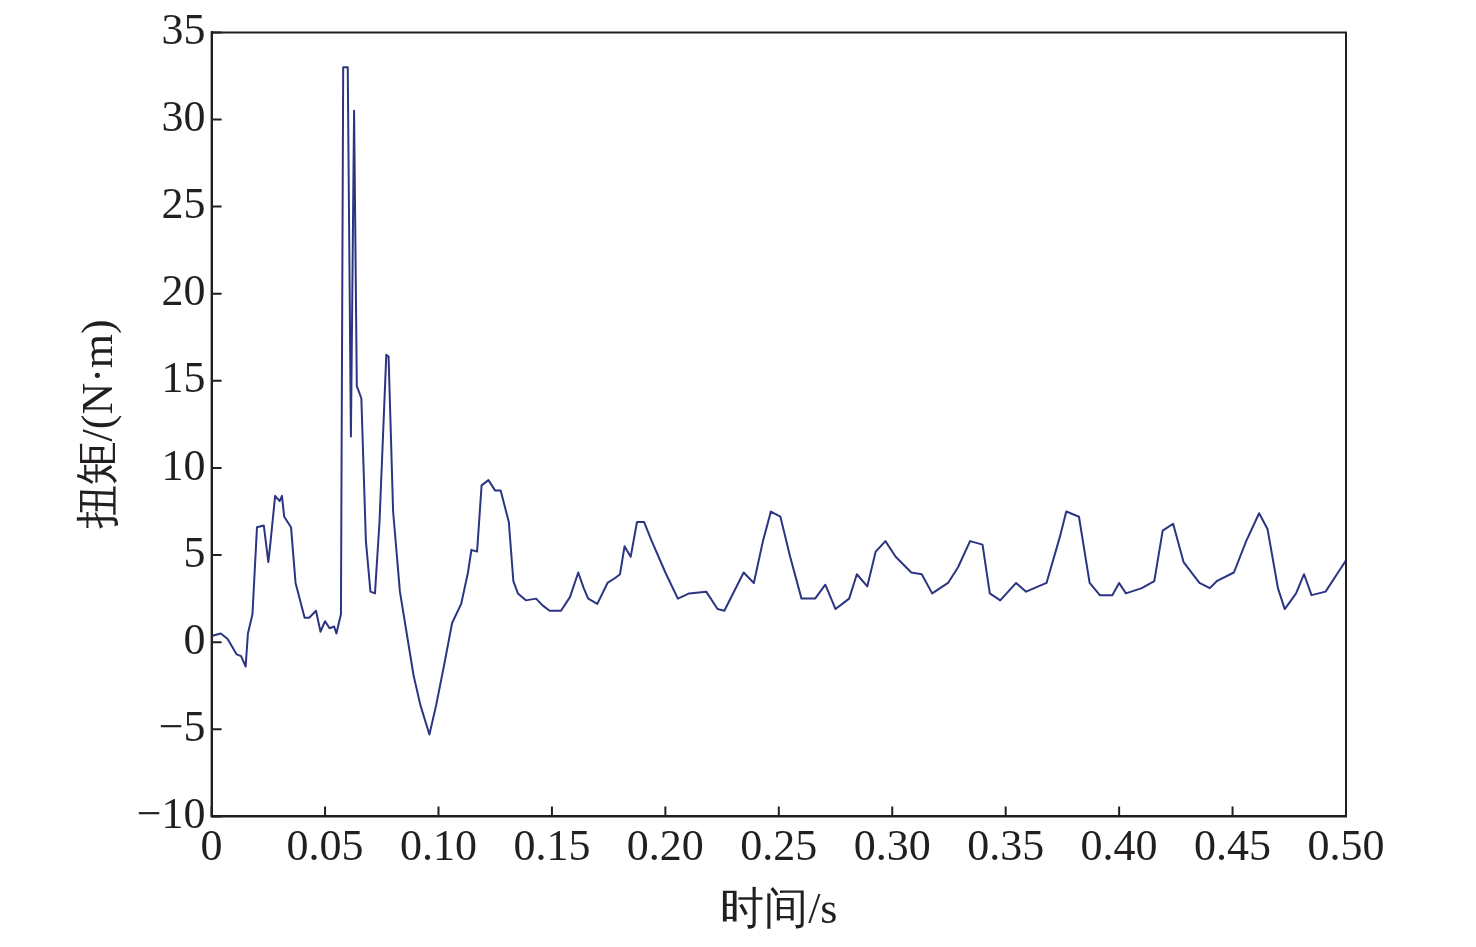 This screenshot has width=1476, height=947. What do you see at coordinates (97, 424) in the screenshot?
I see `y-axis-title: 扭矩/(N·m)` at bounding box center [97, 424].